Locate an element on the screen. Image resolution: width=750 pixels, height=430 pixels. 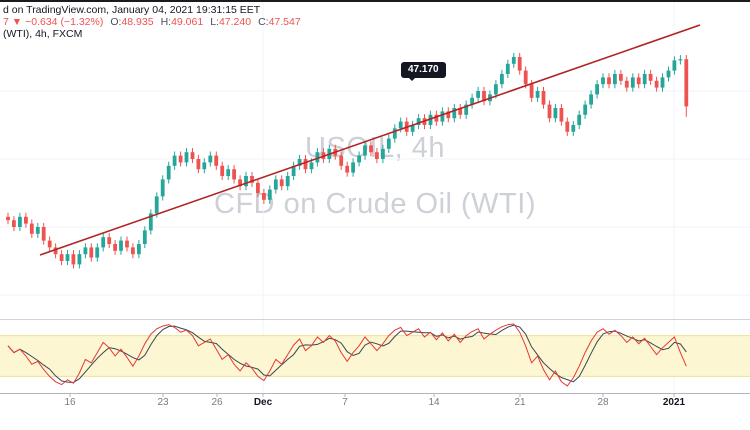
x-axis-label: 28 is located at coordinates (603, 402).